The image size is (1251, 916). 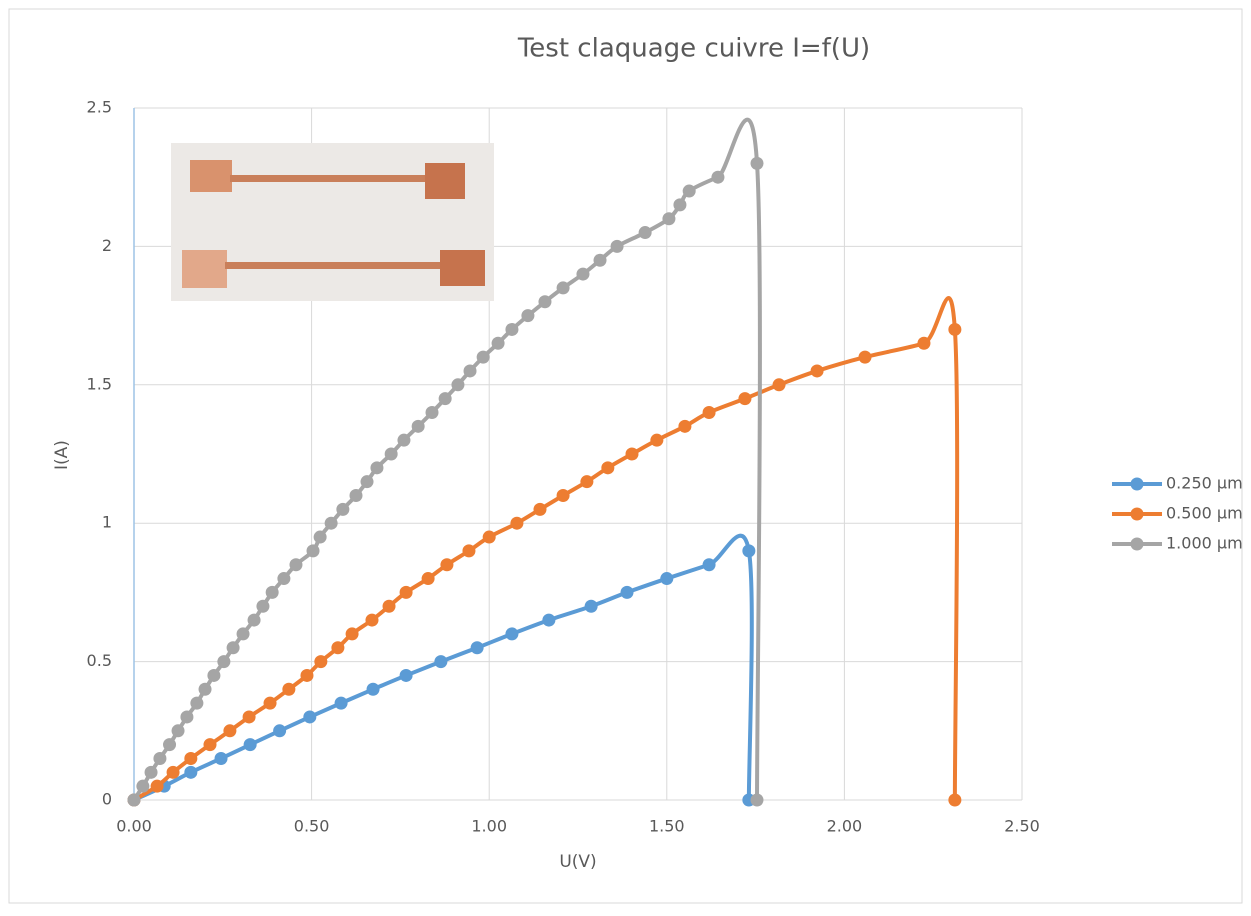 What do you see at coordinates (1204, 483) in the screenshot?
I see `legend-label: 0.250 µm` at bounding box center [1204, 483].